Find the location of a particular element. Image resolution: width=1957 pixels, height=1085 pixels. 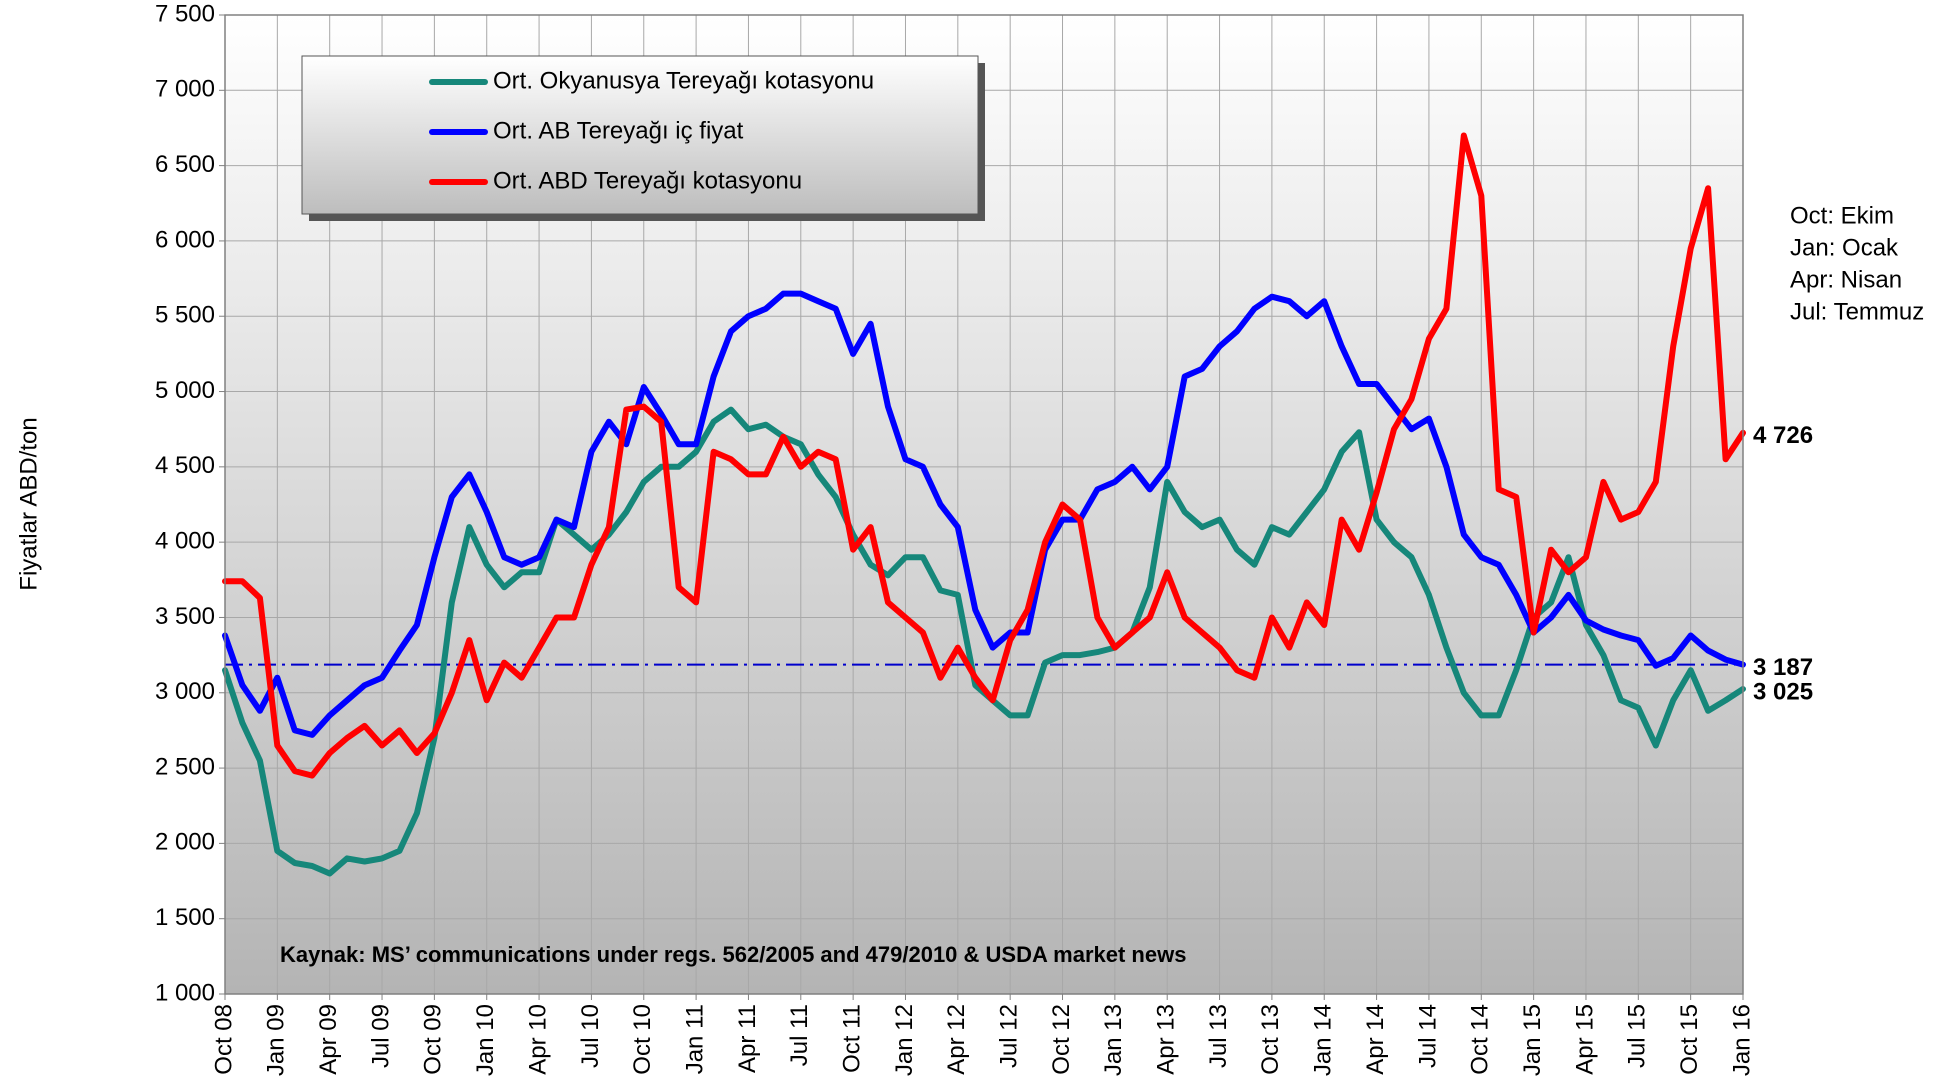

y-tick-label: 4 000 is located at coordinates (185, 540).